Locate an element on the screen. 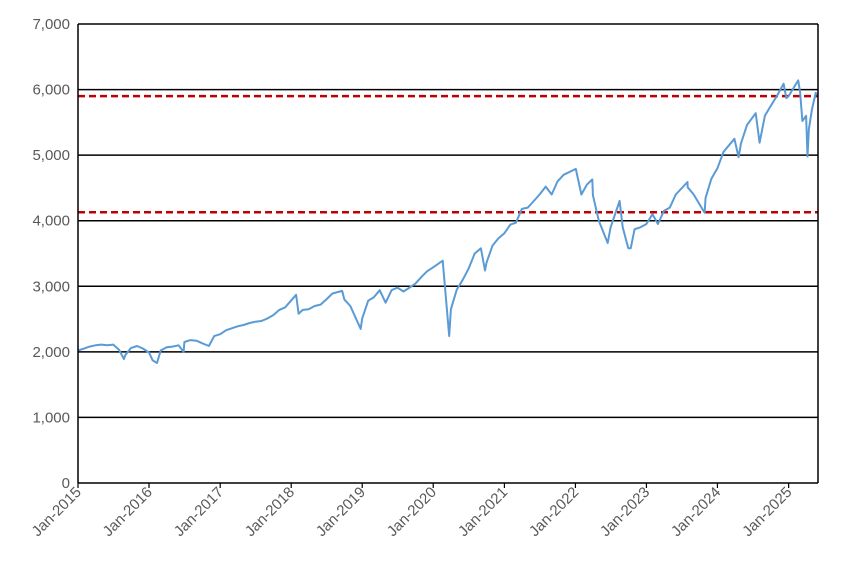 Image resolution: width=858 pixels, height=578 pixels. x-tick-label: Jan-2025 is located at coordinates (767, 512).